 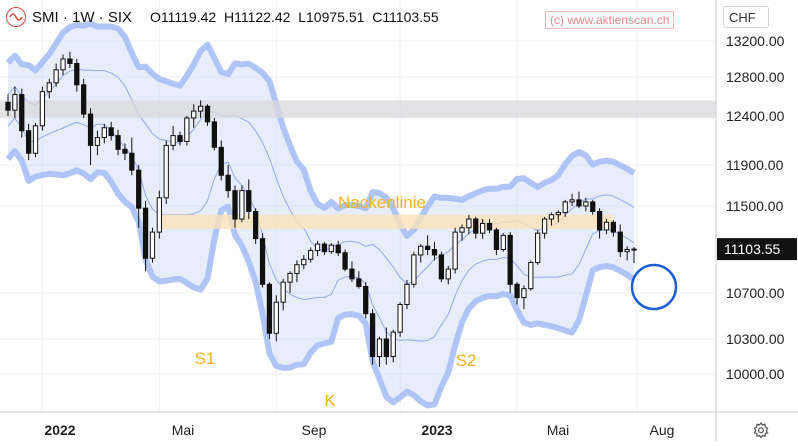 What do you see at coordinates (755, 339) in the screenshot?
I see `price-tick-label: 10300.00` at bounding box center [755, 339].